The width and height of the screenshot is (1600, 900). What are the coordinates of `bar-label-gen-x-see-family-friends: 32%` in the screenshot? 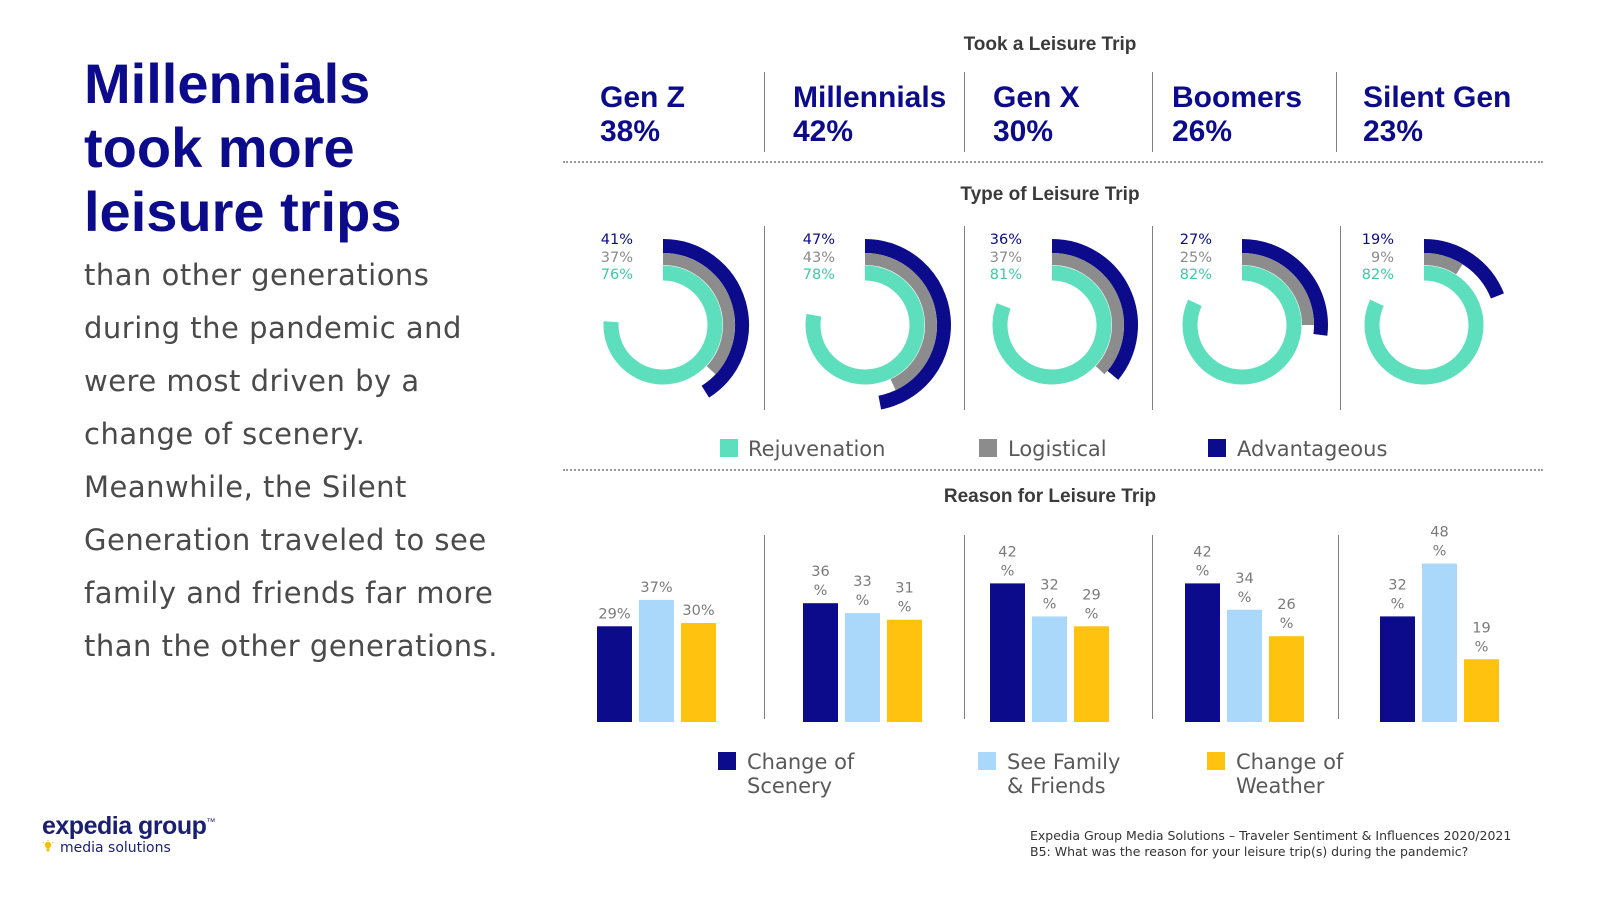 It's located at (1049, 594).